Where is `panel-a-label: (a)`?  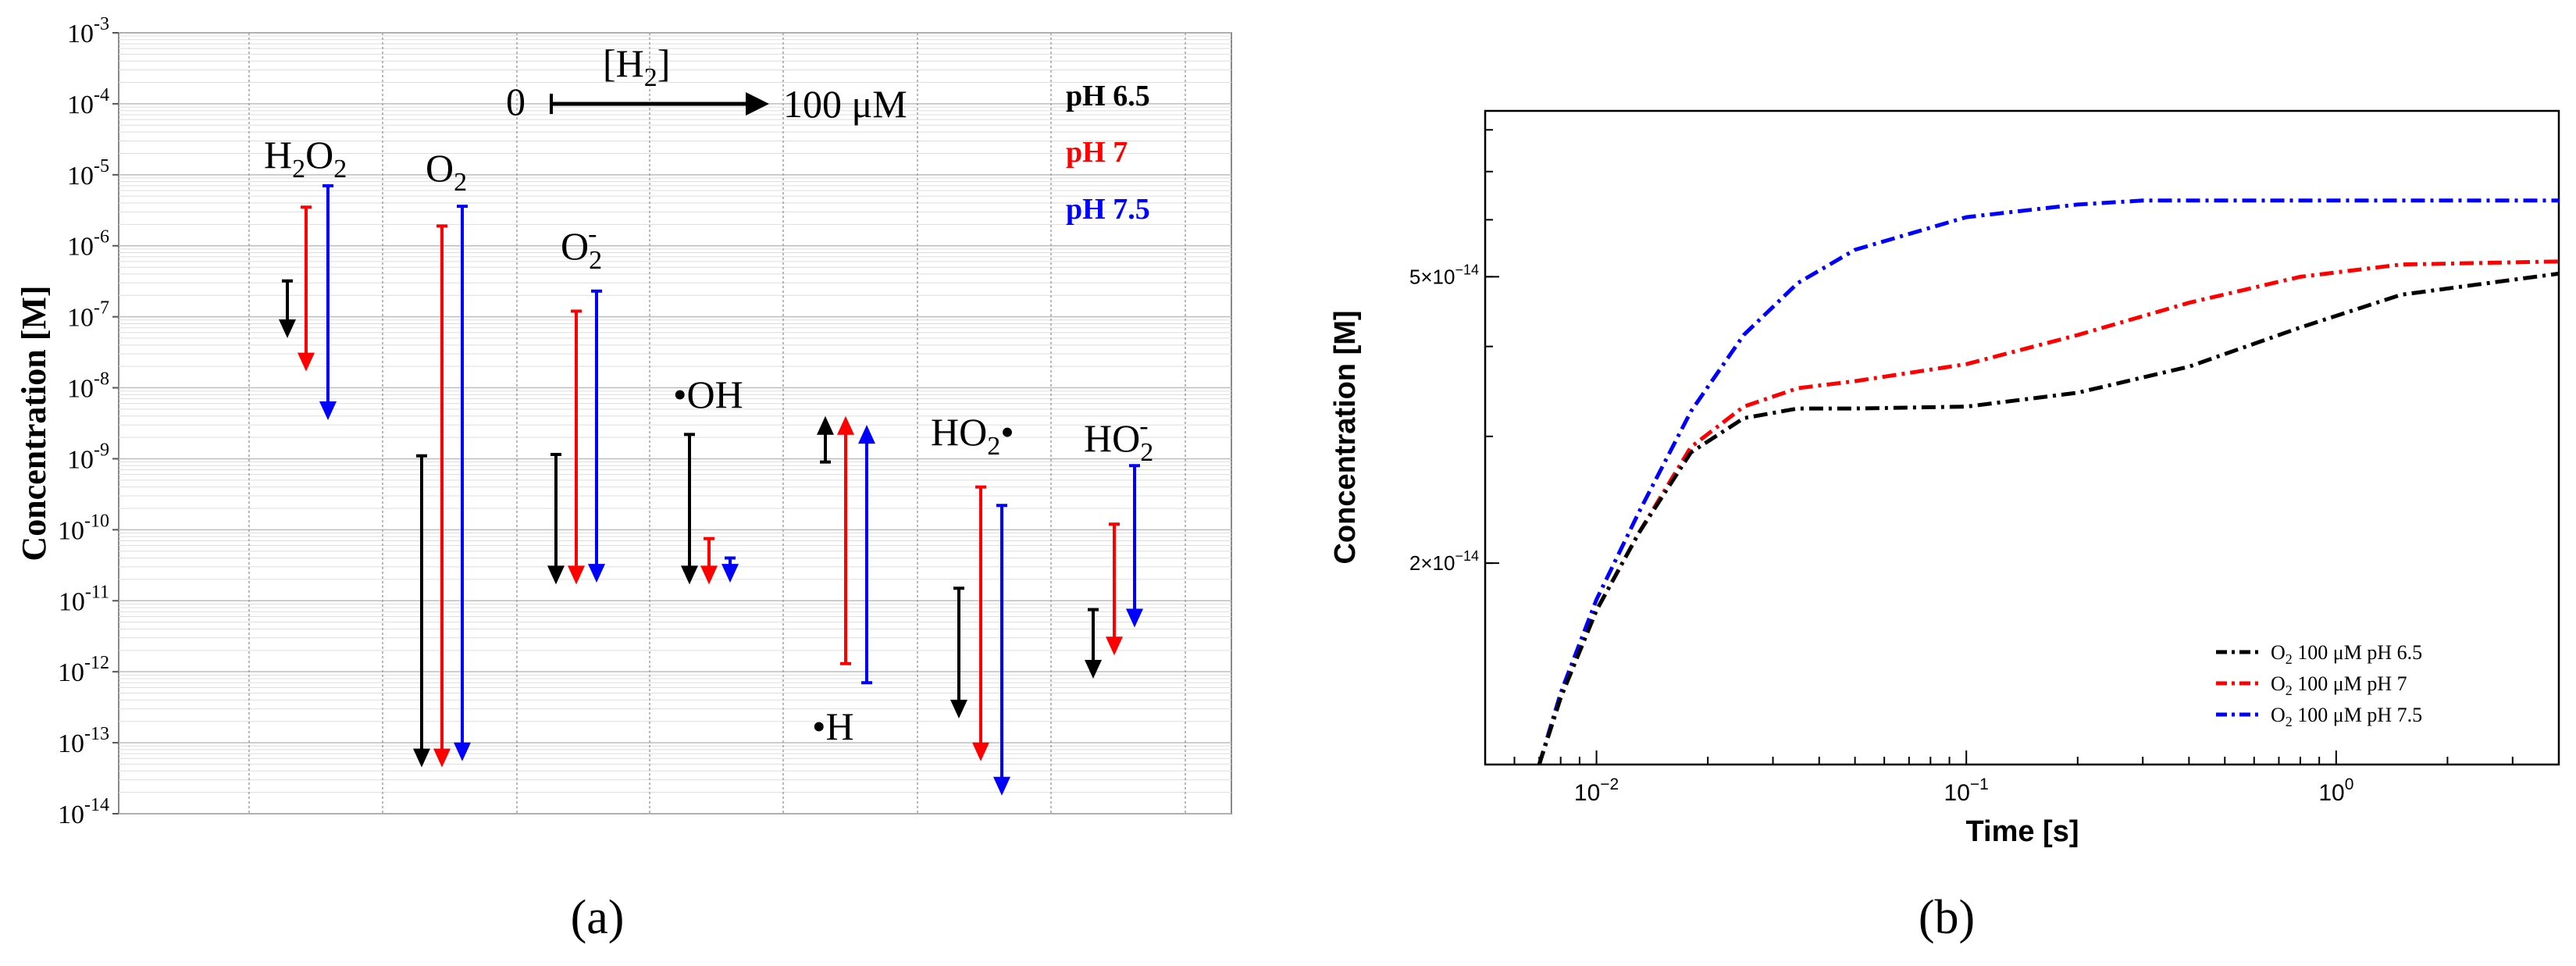
panel-a-label: (a) is located at coordinates (598, 918).